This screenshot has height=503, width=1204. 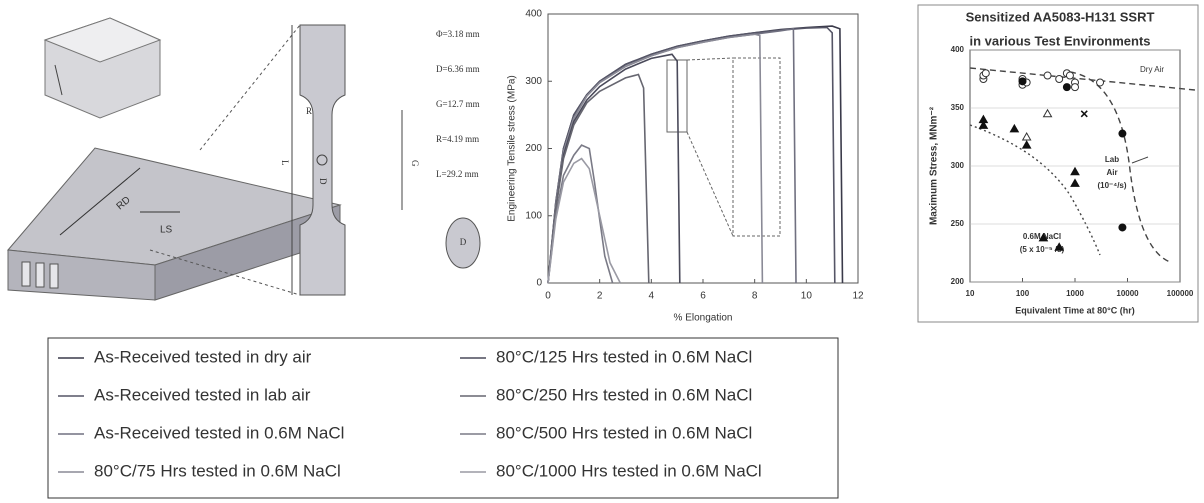 What do you see at coordinates (624, 394) in the screenshot?
I see `legend-label: 80°C/250 Hrs tested in 0.6M NaCl` at bounding box center [624, 394].